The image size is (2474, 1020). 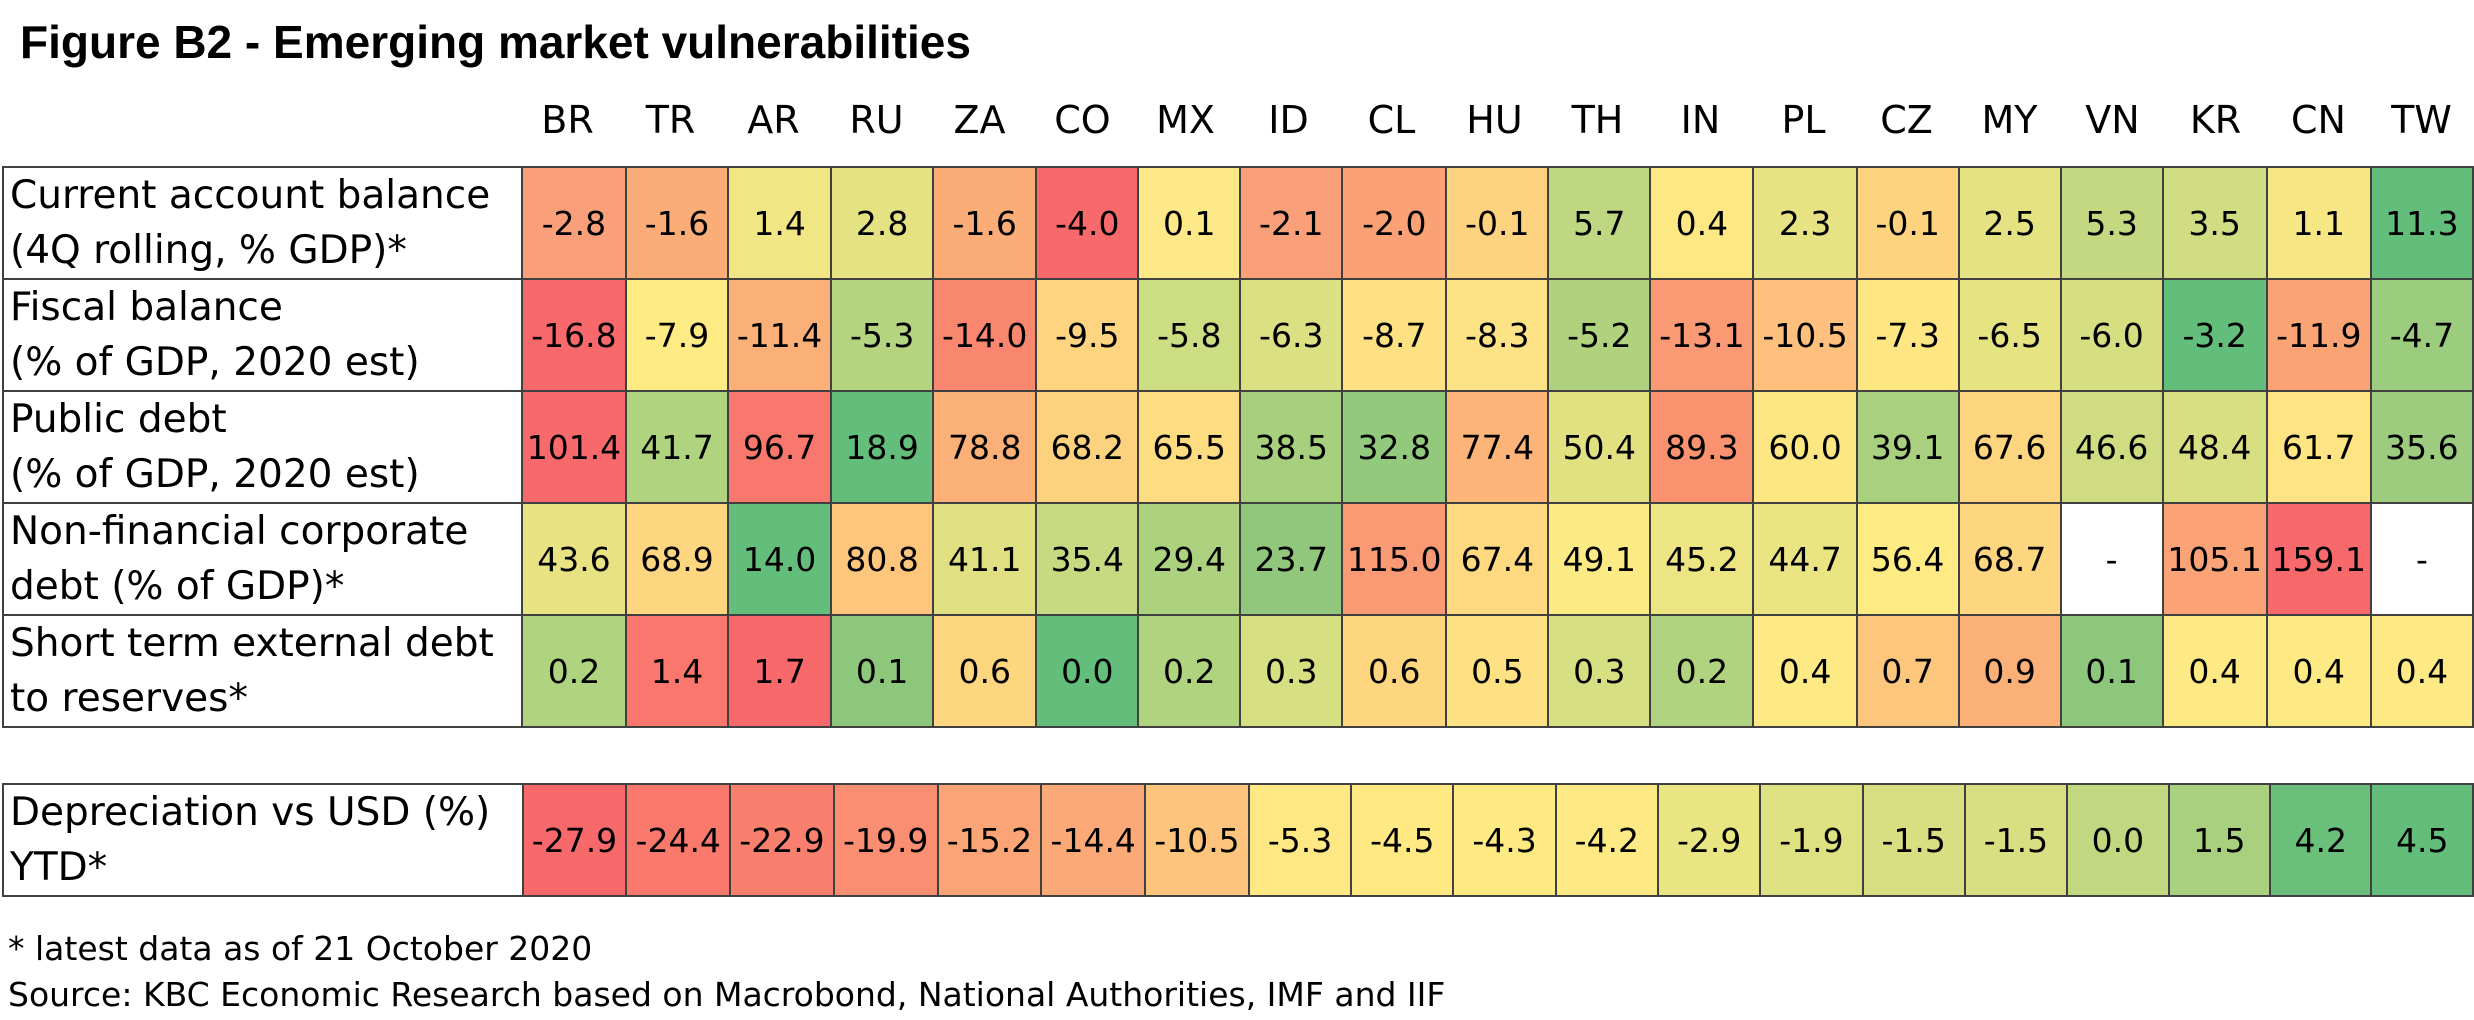 What do you see at coordinates (1709, 840) in the screenshot?
I see `cell-depreciation-in: -2.9` at bounding box center [1709, 840].